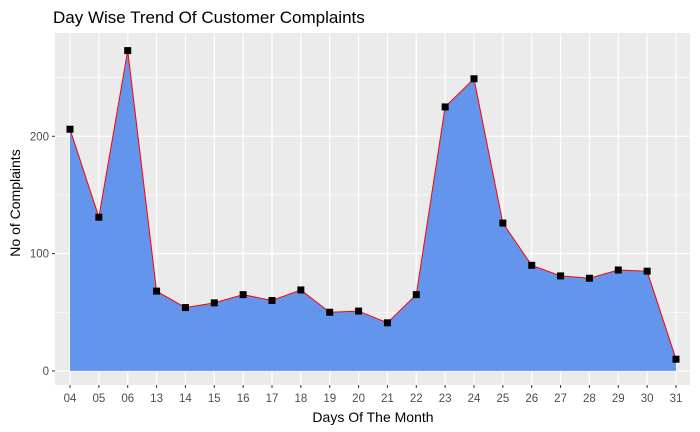  What do you see at coordinates (185, 399) in the screenshot?
I see `x-tick-label-14: 14` at bounding box center [185, 399].